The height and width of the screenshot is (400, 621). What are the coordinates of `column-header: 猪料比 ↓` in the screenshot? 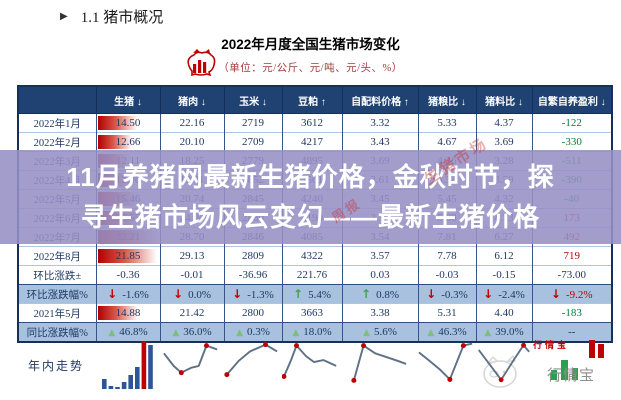 It's located at (504, 99).